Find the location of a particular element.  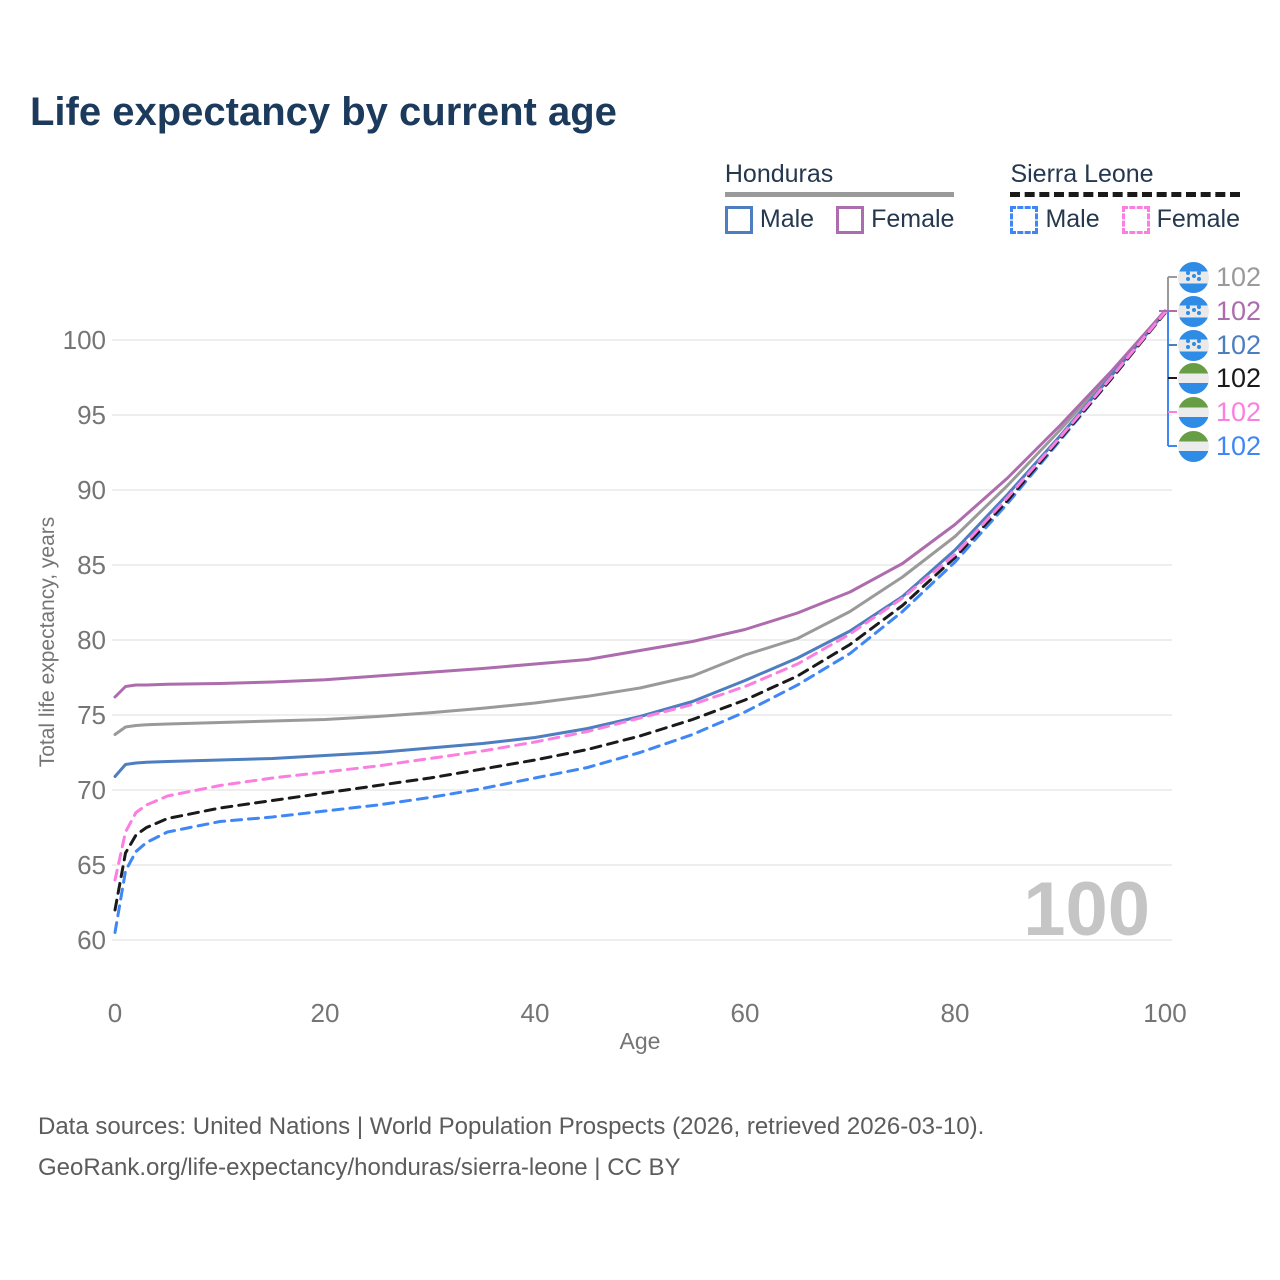

end-label-row-honduras-female: 102 is located at coordinates (1220, 311).